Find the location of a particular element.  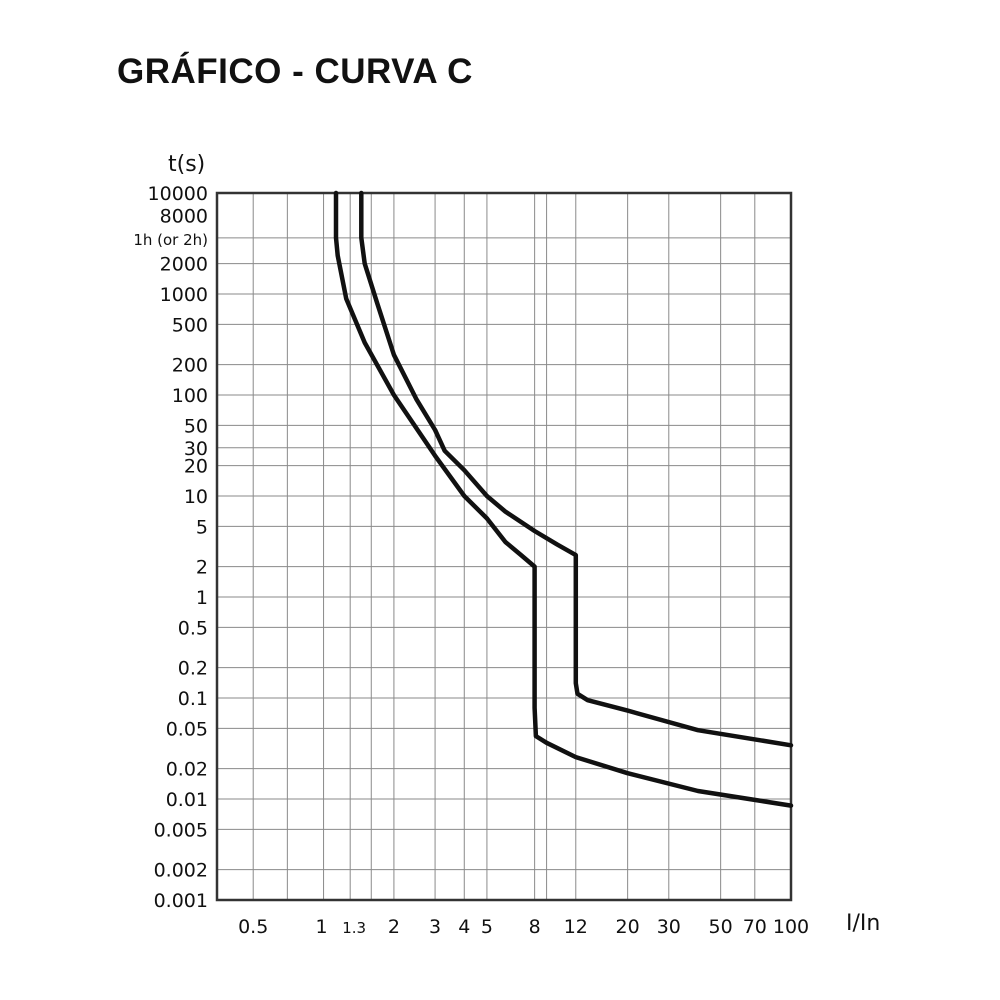

x-tick-label: 50 is located at coordinates (721, 927).